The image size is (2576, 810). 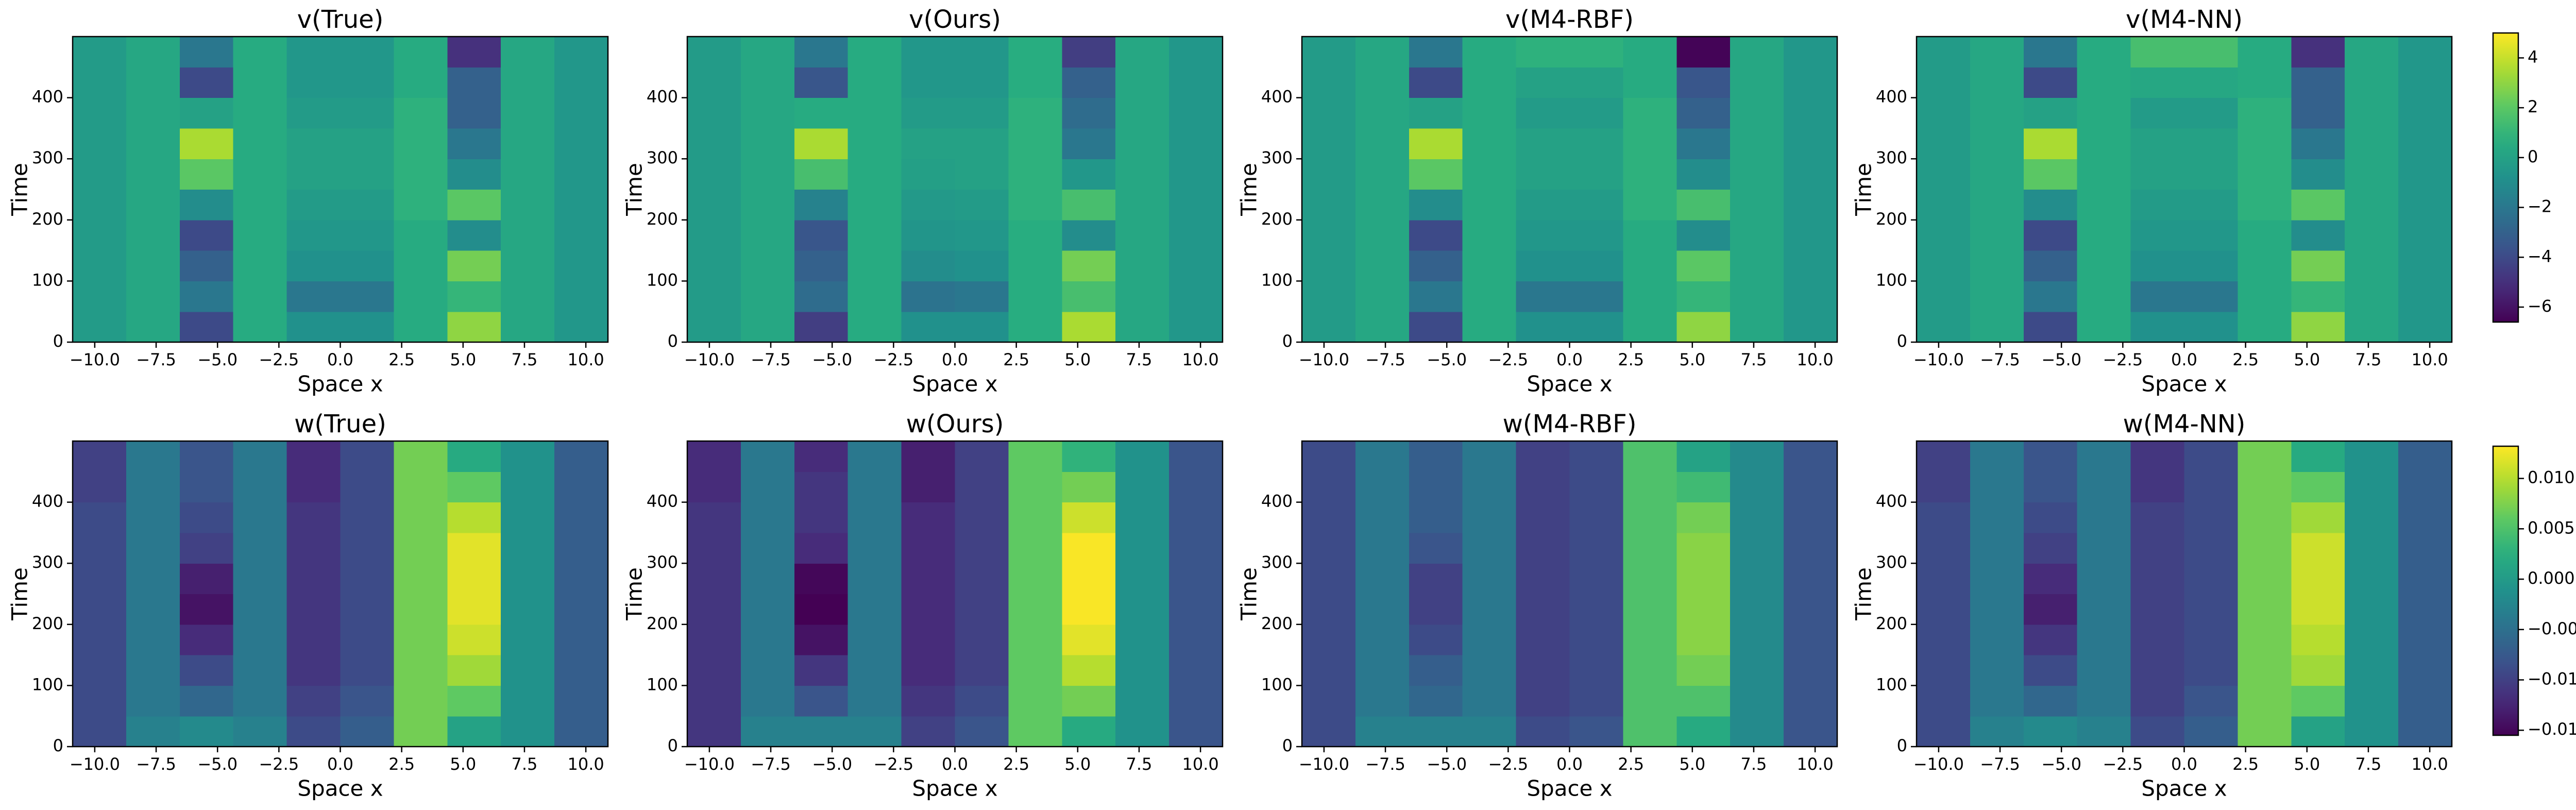 What do you see at coordinates (662, 684) in the screenshot?
I see `y-tick-label: 100` at bounding box center [662, 684].